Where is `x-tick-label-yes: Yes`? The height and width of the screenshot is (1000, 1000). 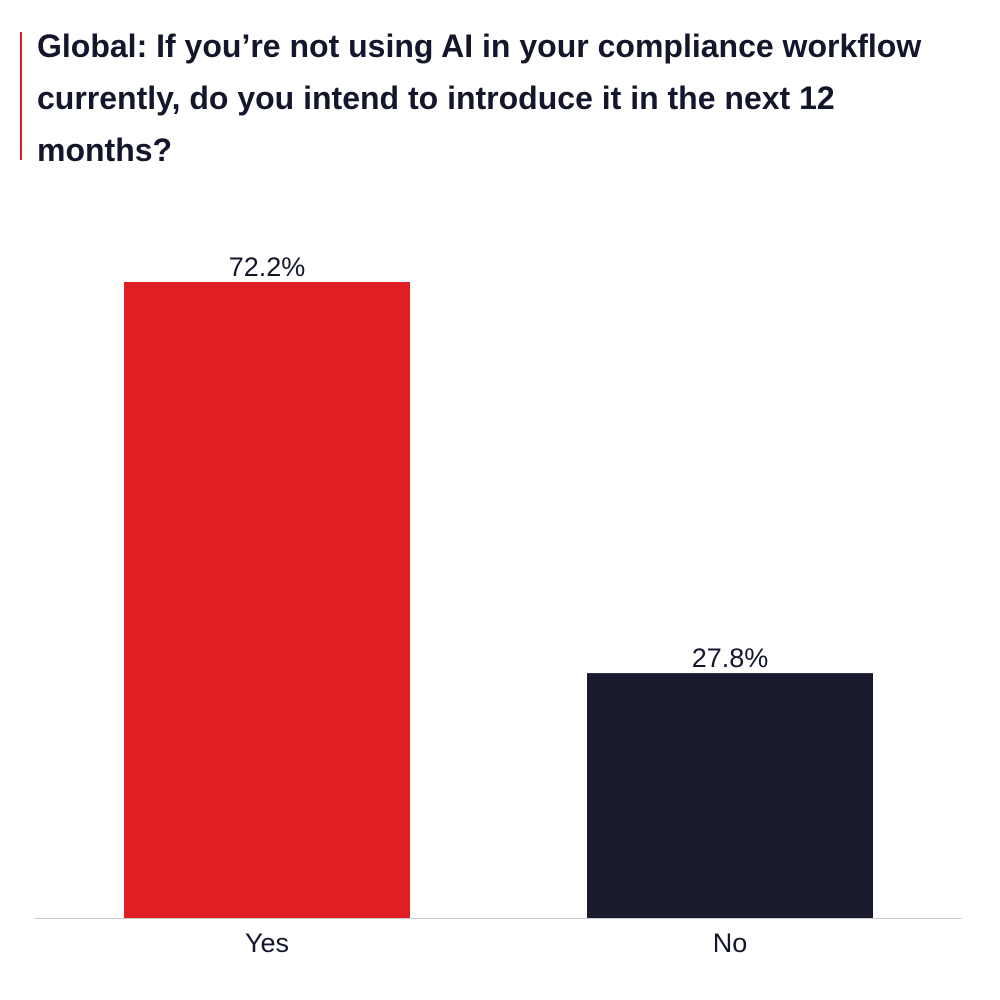 x-tick-label-yes: Yes is located at coordinates (267, 943).